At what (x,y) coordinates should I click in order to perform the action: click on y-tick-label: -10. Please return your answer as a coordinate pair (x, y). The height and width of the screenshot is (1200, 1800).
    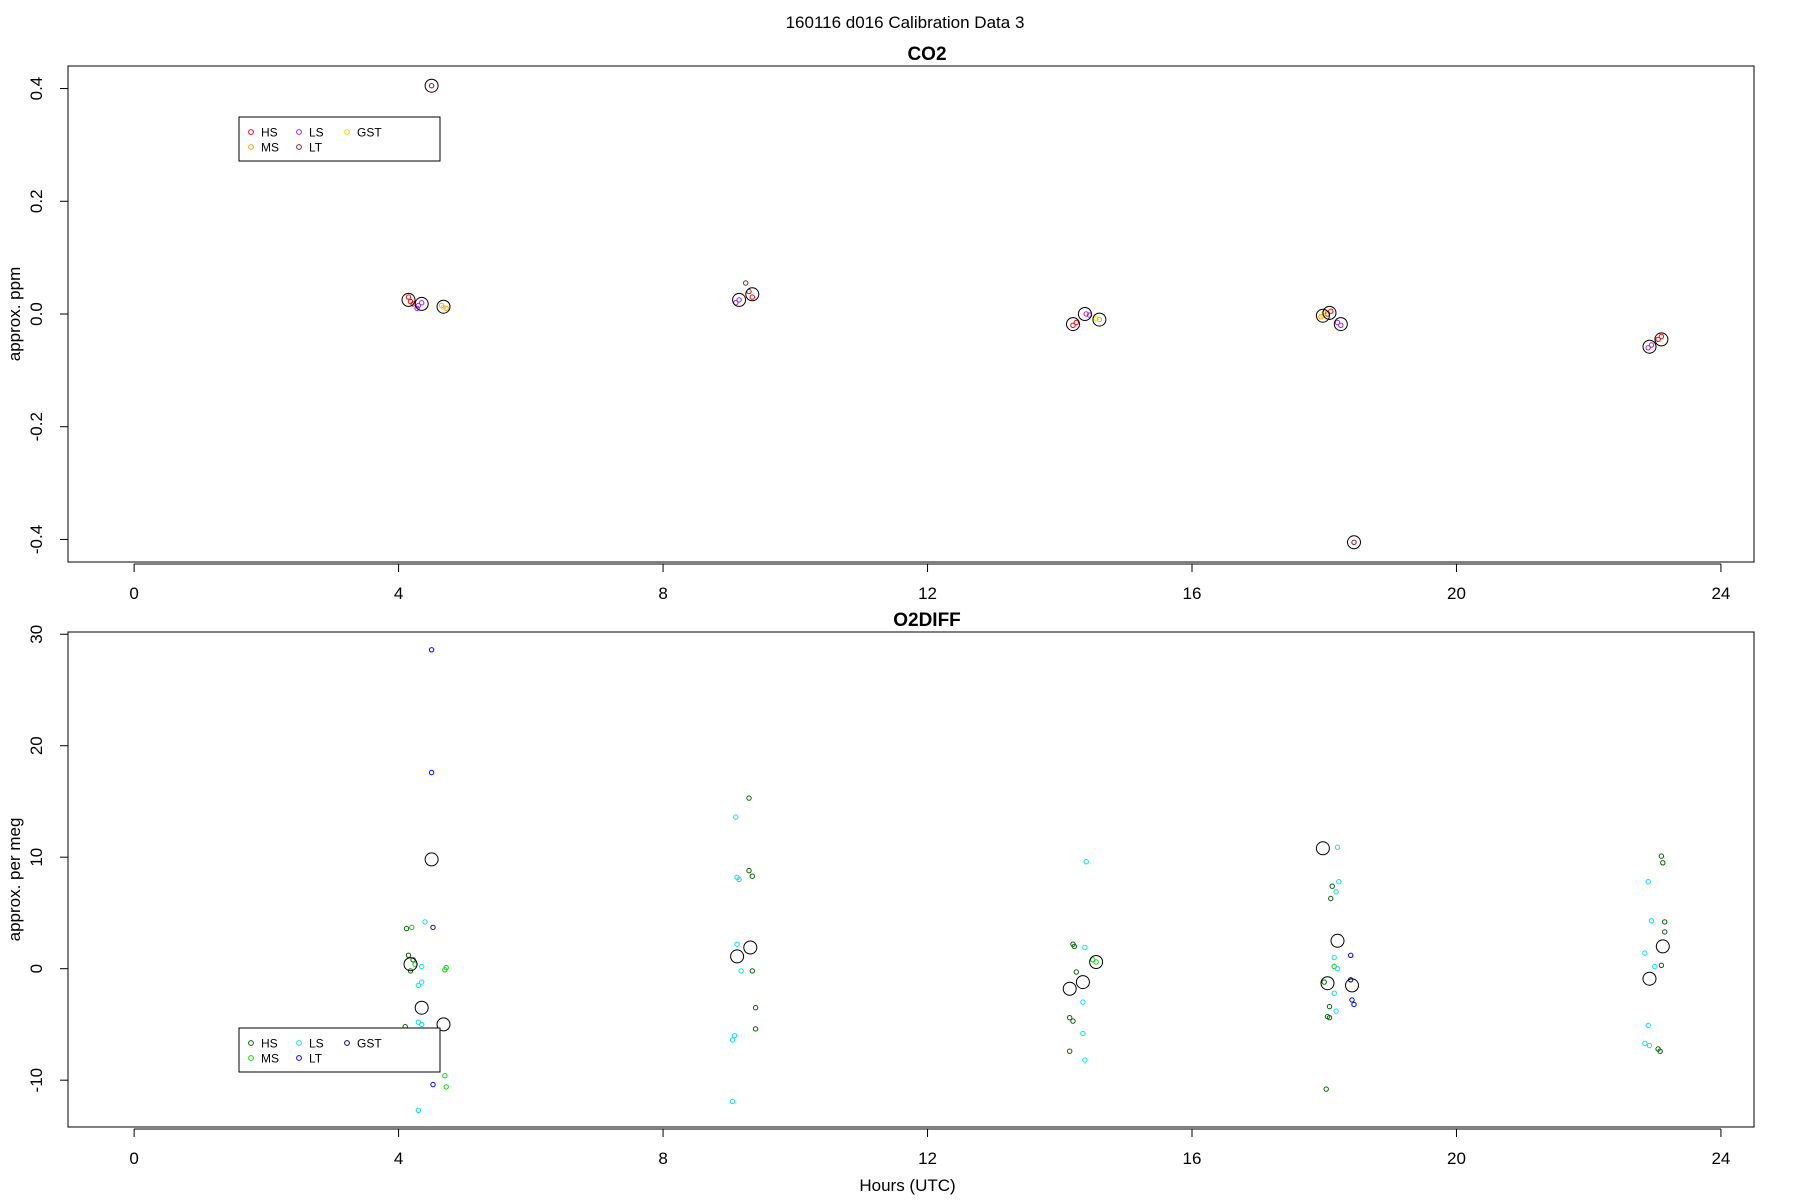
    Looking at the image, I should click on (36, 1080).